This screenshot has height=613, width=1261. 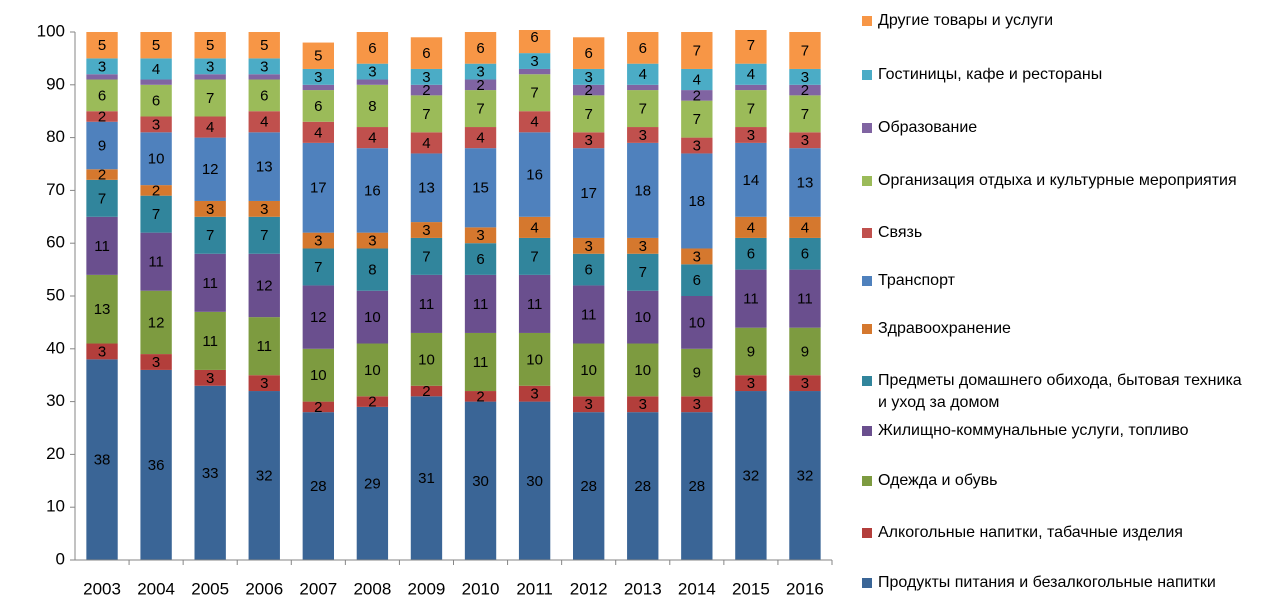 What do you see at coordinates (1057, 128) in the screenshot?
I see `legend-item: Образование` at bounding box center [1057, 128].